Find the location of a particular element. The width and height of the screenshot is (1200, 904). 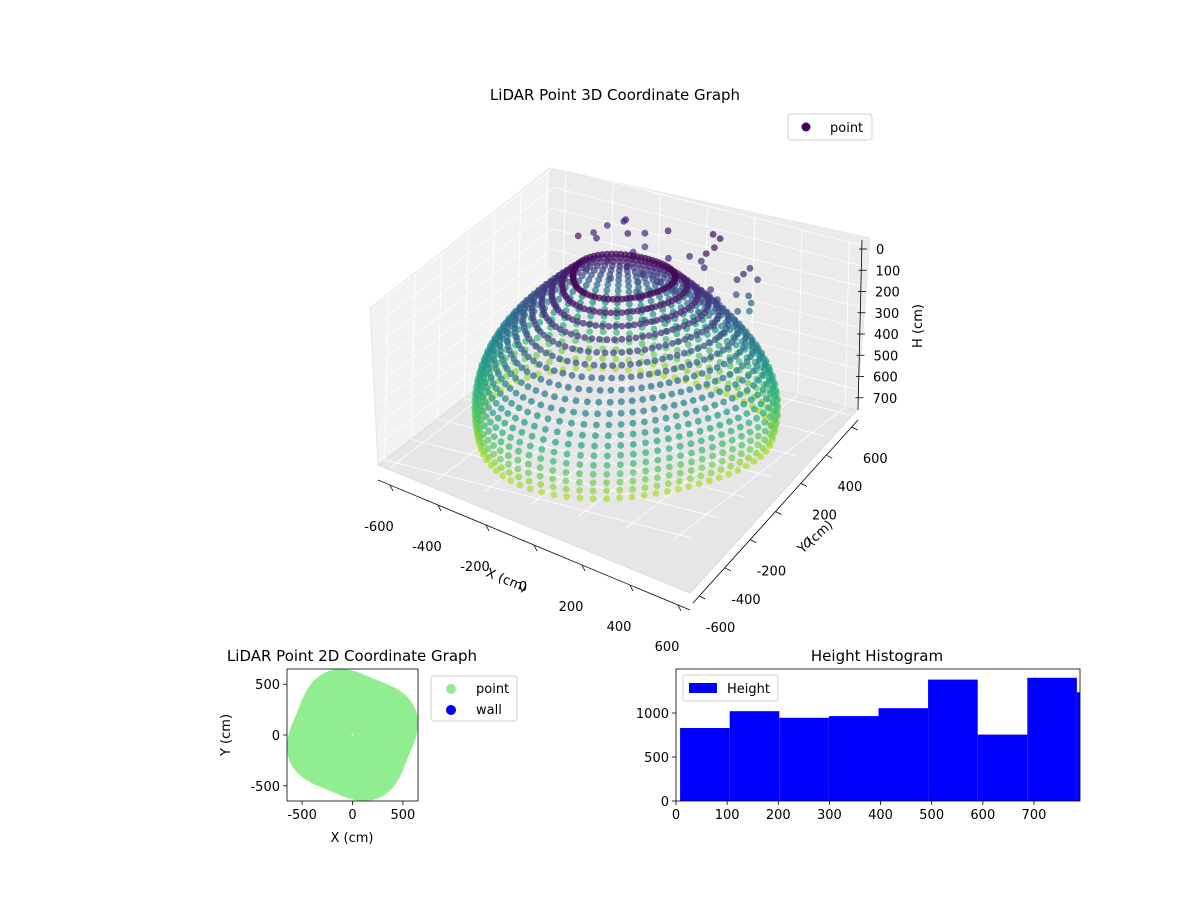

y-tick-label-3d: 400 is located at coordinates (849, 487).